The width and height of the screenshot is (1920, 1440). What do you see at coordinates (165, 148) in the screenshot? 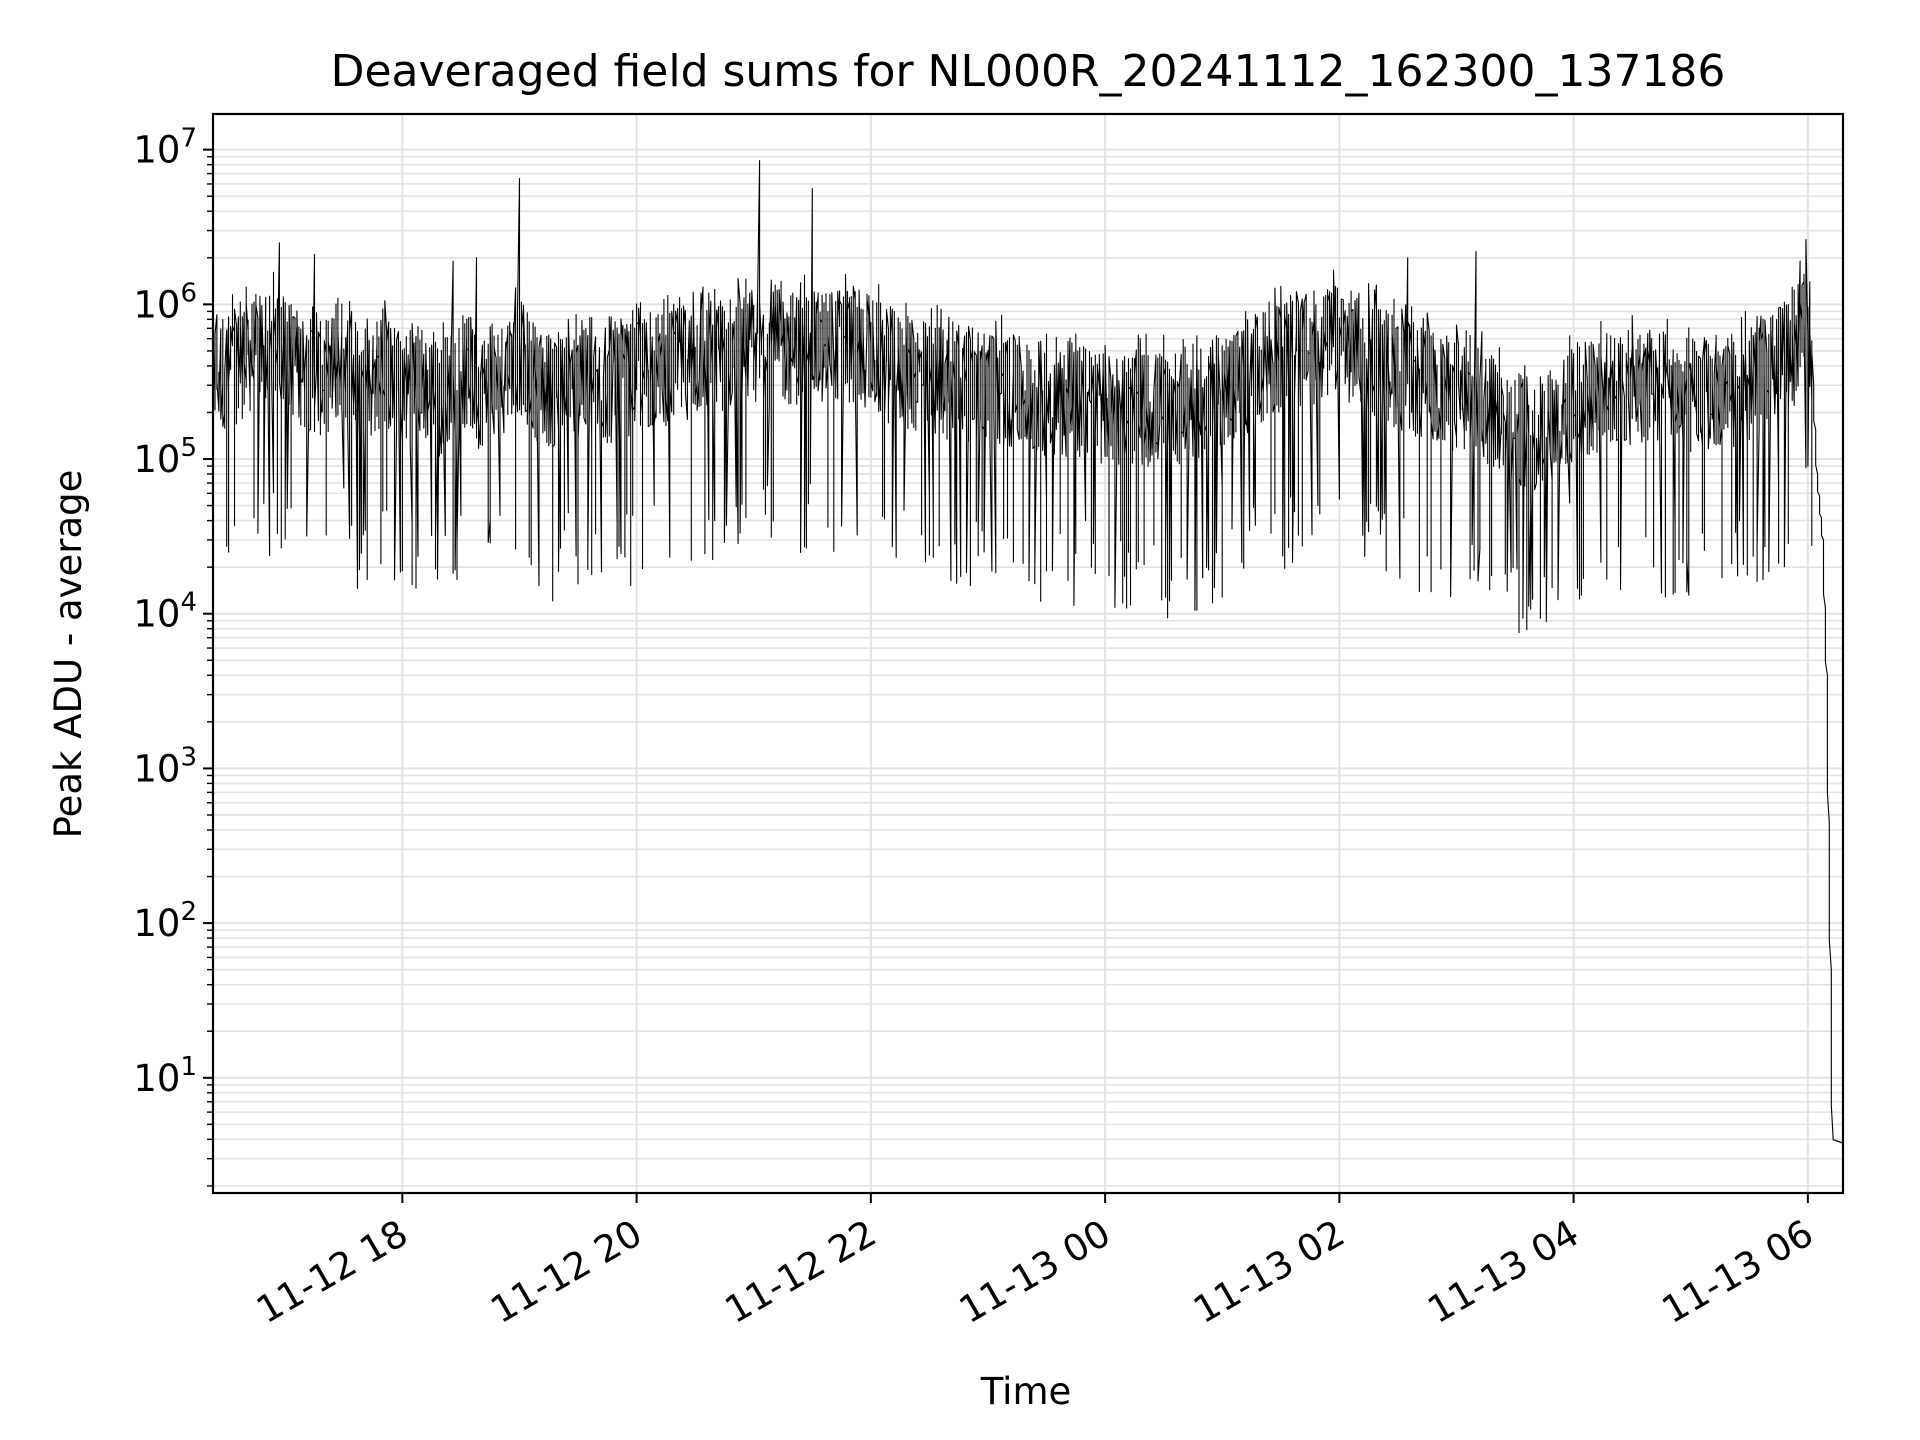
I see `y-tick-label: 107` at bounding box center [165, 148].